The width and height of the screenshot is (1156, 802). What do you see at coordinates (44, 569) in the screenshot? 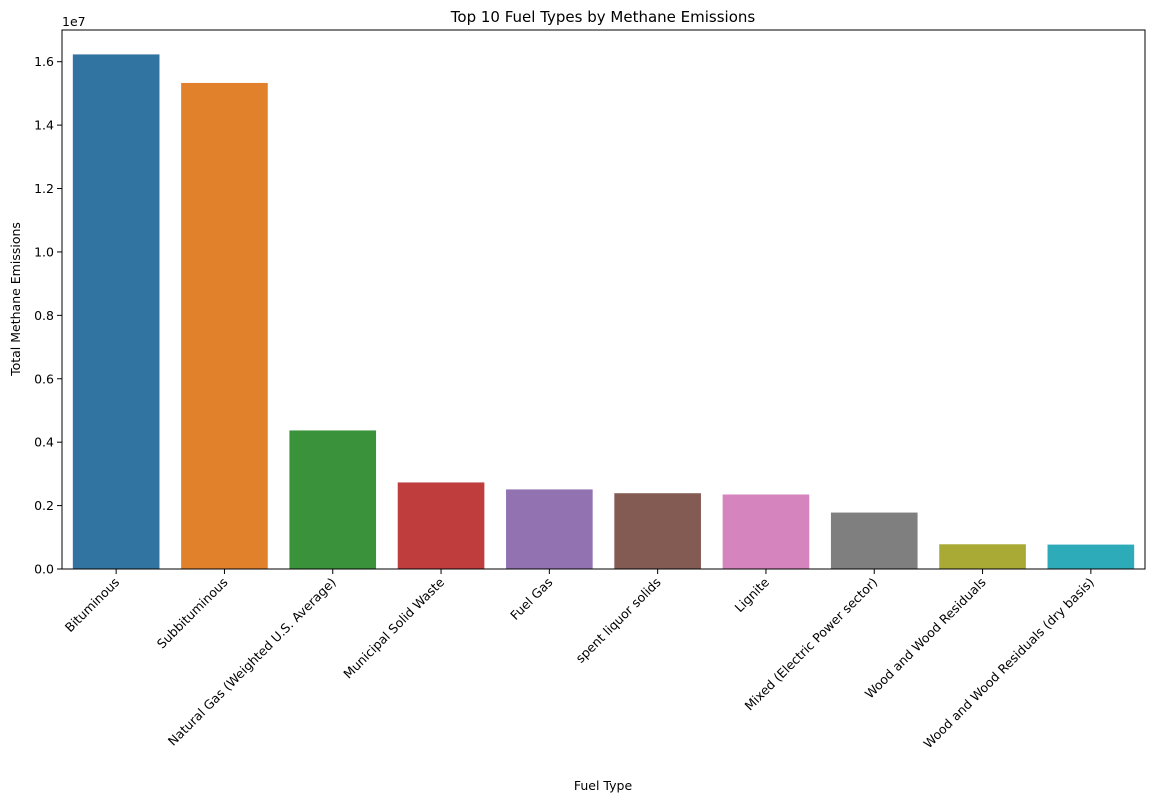
I see `y-tick-label: 0.0` at bounding box center [44, 569].